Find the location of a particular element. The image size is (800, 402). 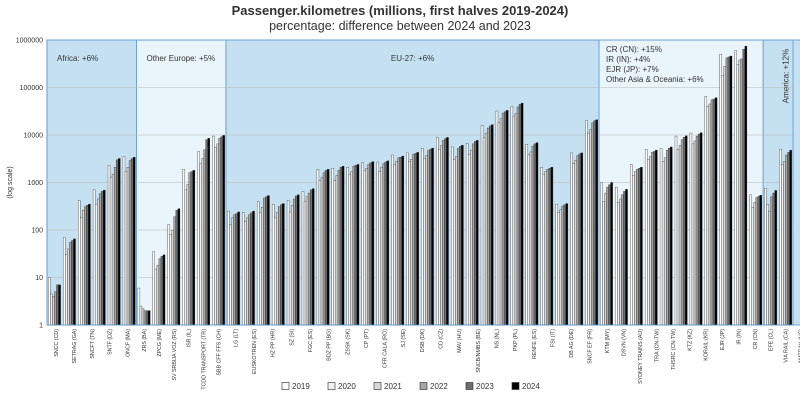

x-tick-label: ZPCG (ME) is located at coordinates (160, 343).